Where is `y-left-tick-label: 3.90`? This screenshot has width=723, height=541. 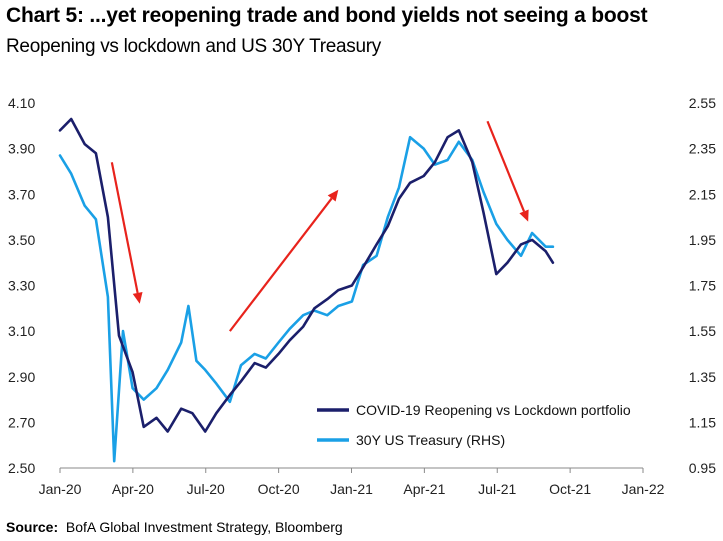
y-left-tick-label: 3.90 is located at coordinates (21, 149).